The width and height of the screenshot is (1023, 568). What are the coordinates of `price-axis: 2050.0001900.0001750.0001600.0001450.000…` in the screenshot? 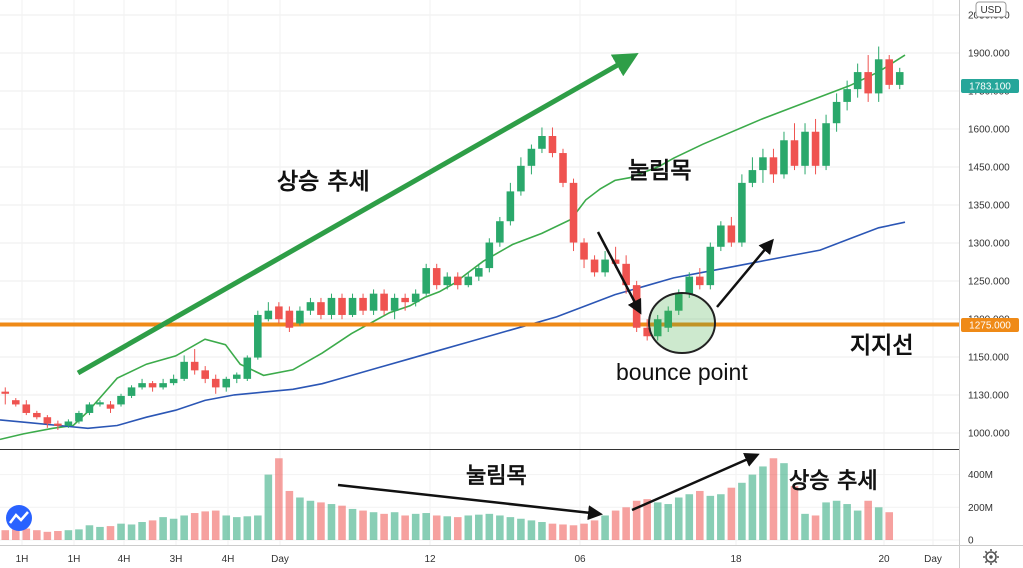 It's located at (989, 225).